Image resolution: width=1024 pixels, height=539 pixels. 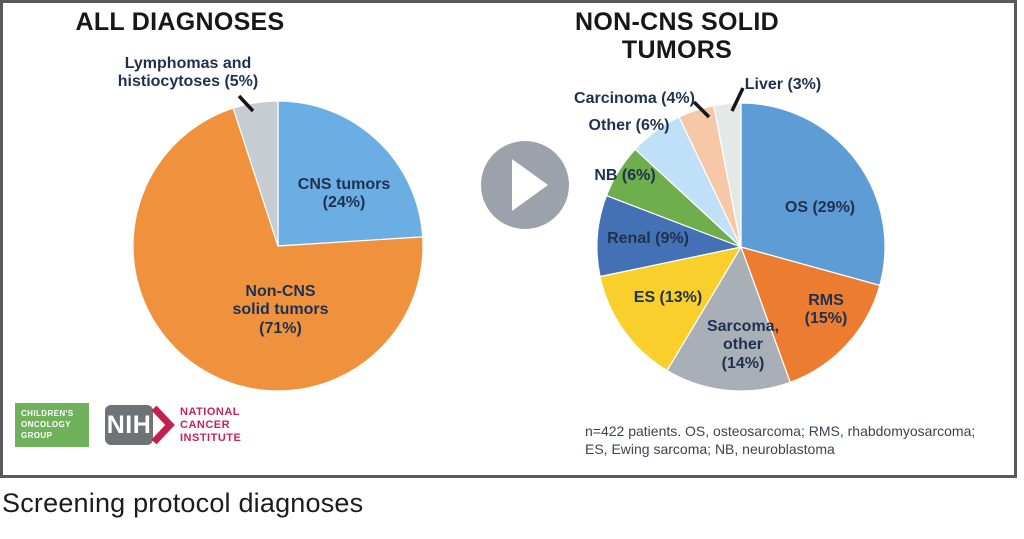 I want to click on national-cancer-institute-logo: NATIONAL CANCER INSTITUTE, so click(x=210, y=425).